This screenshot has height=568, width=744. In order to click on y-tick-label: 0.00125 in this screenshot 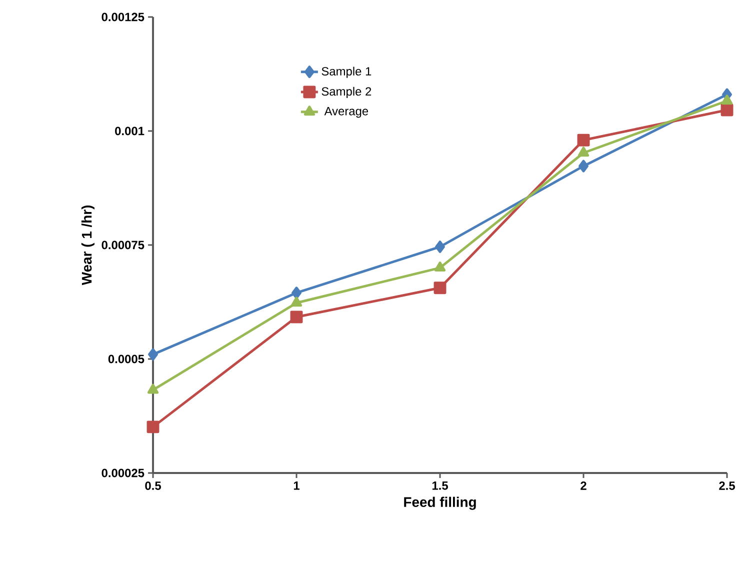, I will do `click(123, 17)`.